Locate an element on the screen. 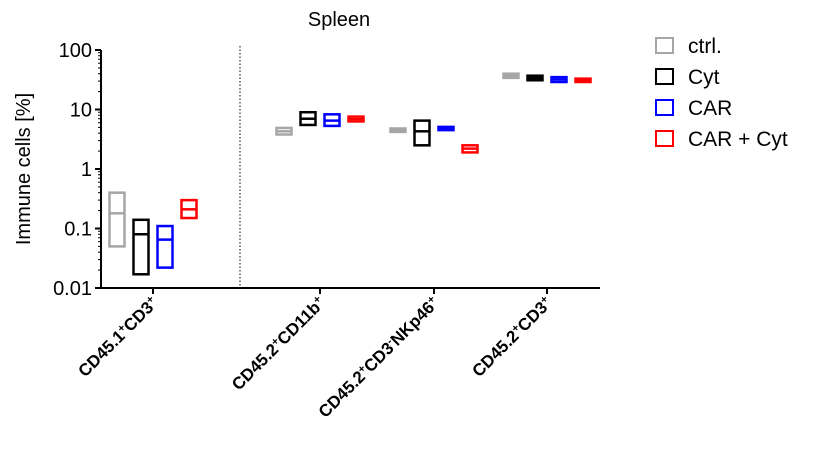 The image size is (819, 466). x-tick-label-cd45_2_cd3: CD45.2+CD3+ is located at coordinates (511, 336).